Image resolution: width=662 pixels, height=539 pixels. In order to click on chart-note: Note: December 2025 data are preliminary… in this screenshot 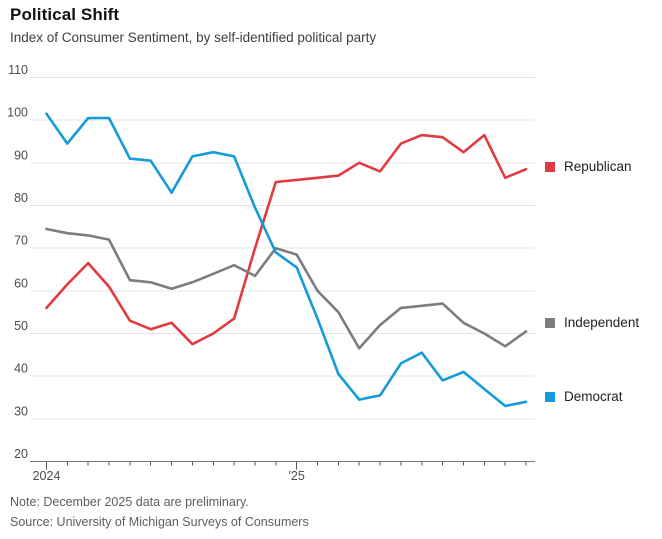, I will do `click(129, 502)`.